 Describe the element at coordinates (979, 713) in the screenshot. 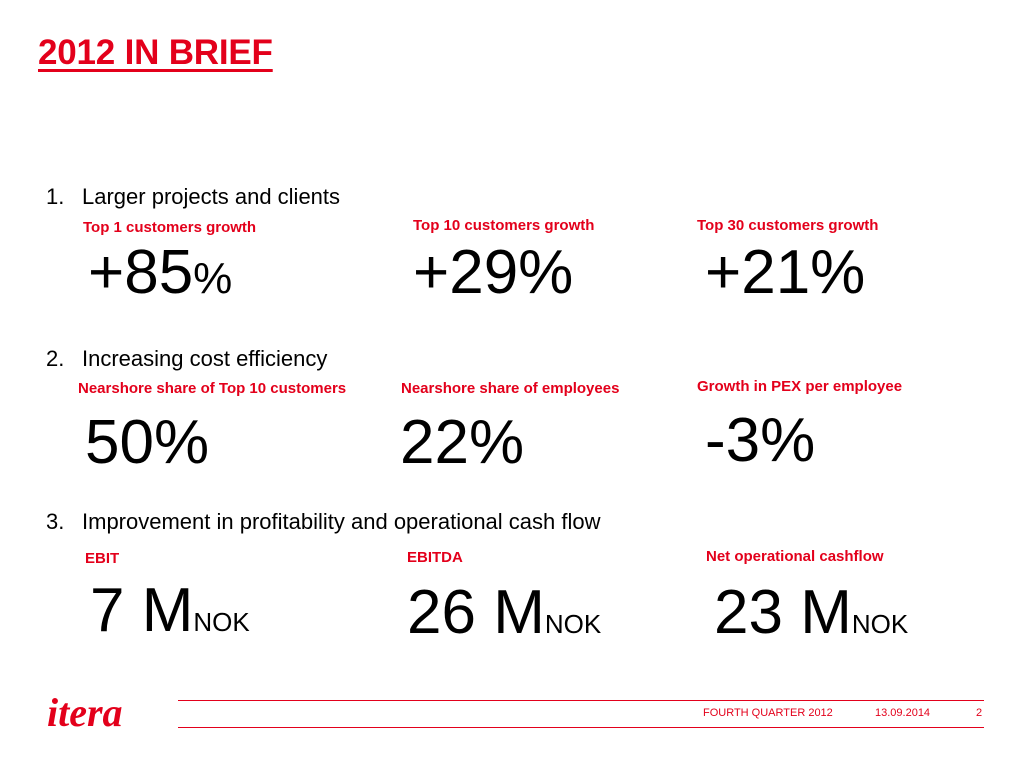

I see `footer-page-number: 2` at that location.